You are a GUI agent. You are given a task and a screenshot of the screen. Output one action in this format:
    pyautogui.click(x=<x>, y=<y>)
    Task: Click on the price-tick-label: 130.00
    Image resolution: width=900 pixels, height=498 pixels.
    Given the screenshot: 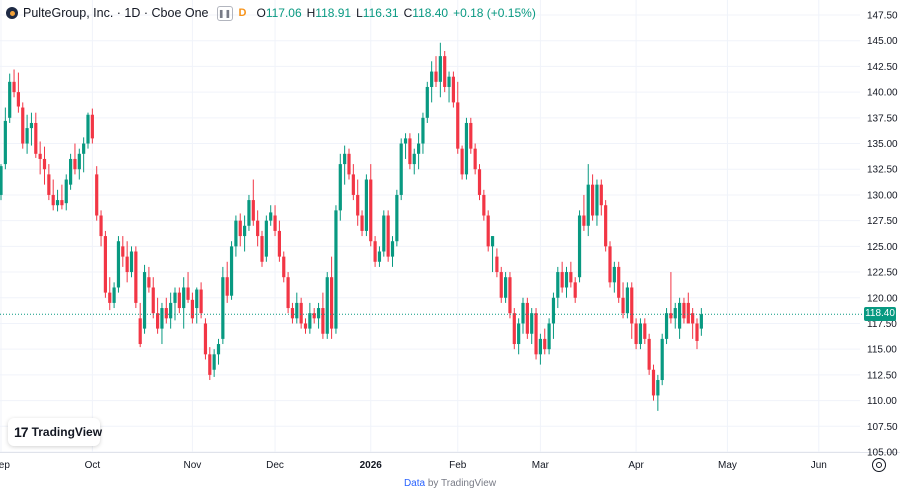 What is the action you would take?
    pyautogui.click(x=882, y=195)
    